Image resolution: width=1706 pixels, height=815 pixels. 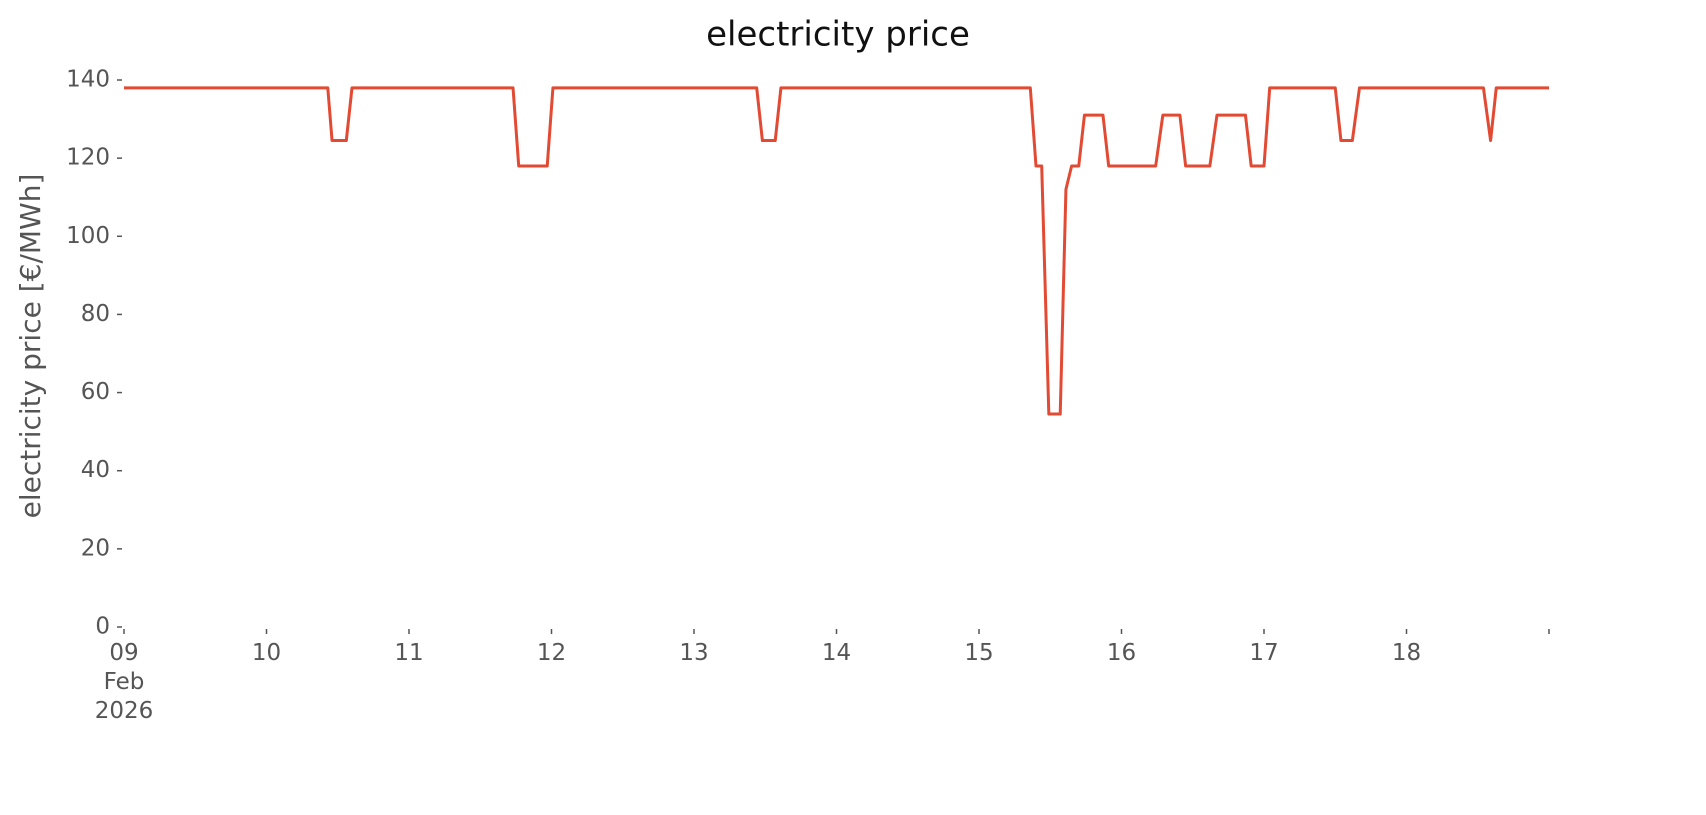 What do you see at coordinates (979, 653) in the screenshot?
I see `x-tick-label: 15` at bounding box center [979, 653].